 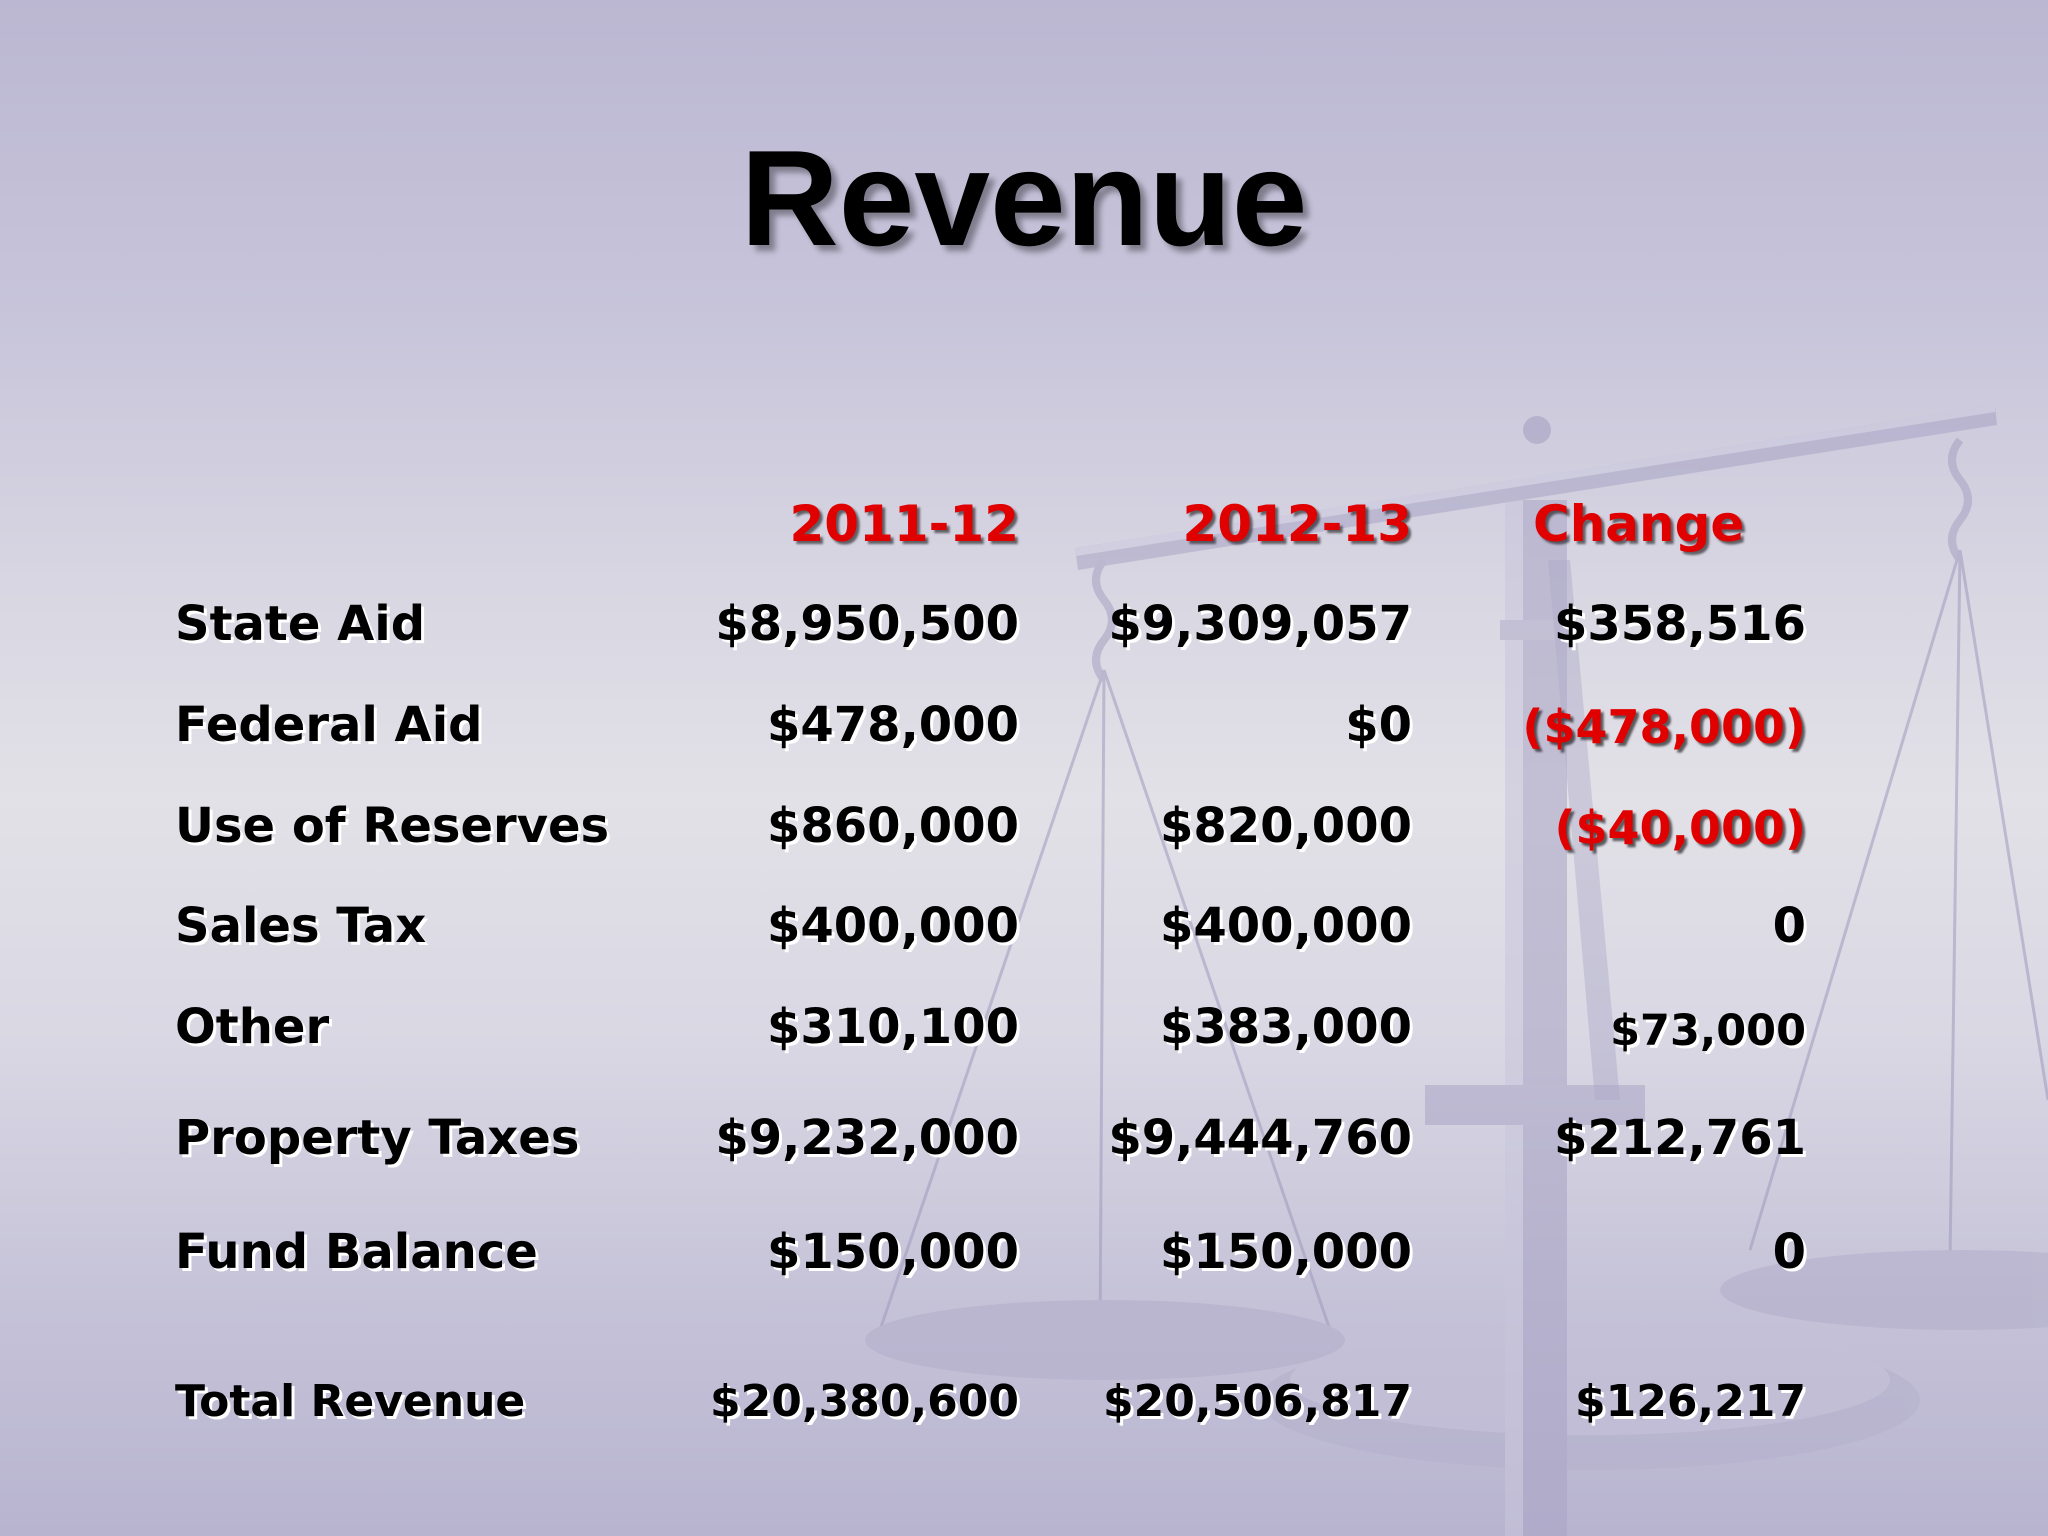 I want to click on cell-federal-aid-2011-12: $478,000, so click(x=892, y=725).